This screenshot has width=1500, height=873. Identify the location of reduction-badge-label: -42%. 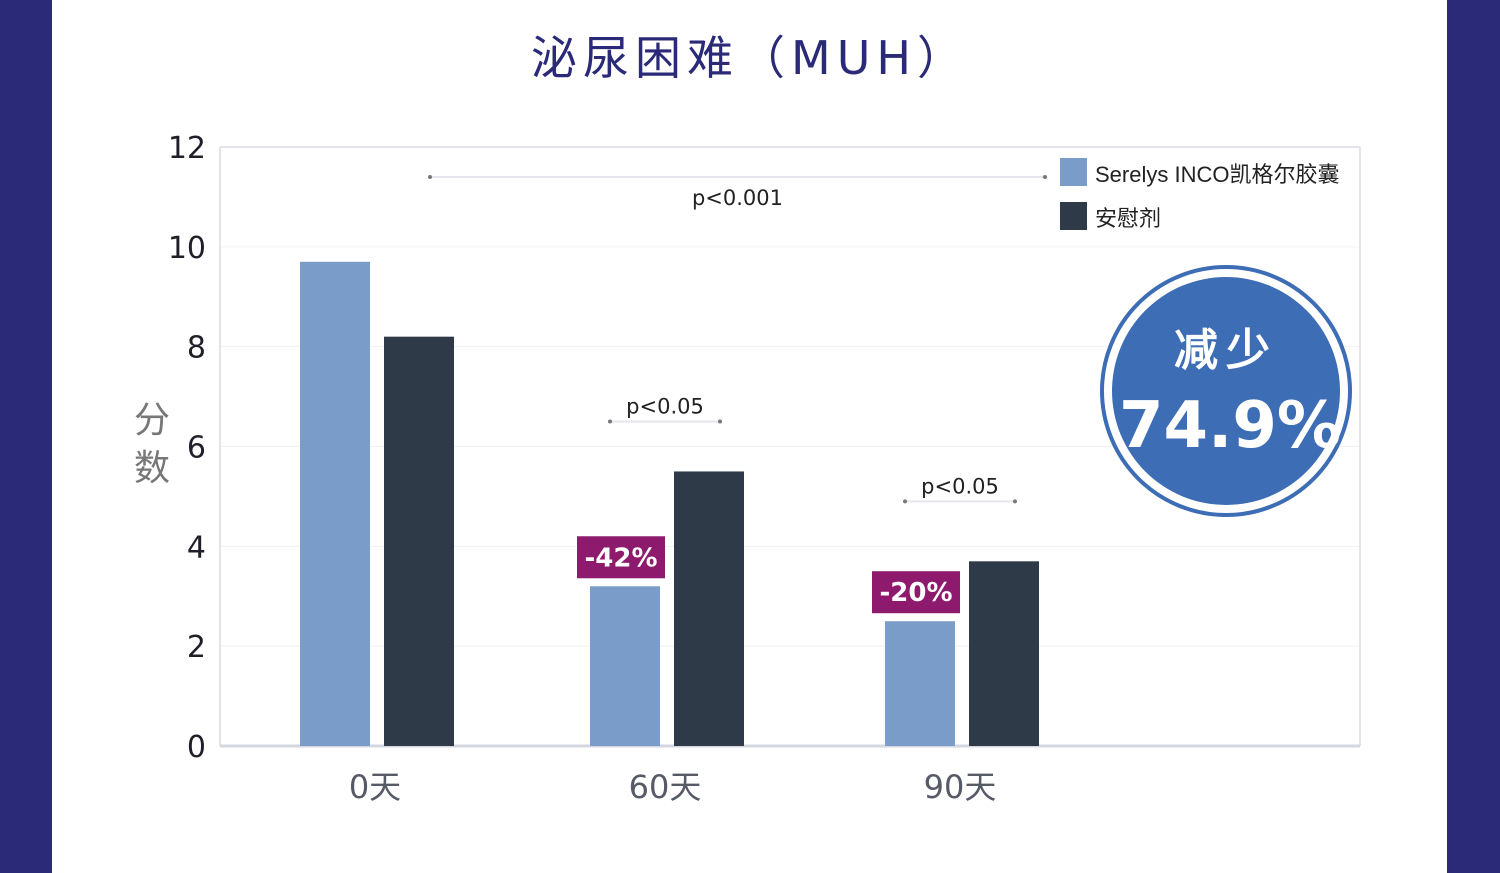
(620, 558).